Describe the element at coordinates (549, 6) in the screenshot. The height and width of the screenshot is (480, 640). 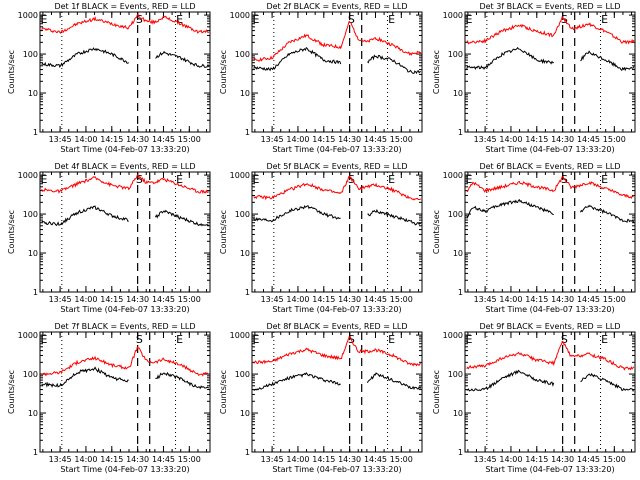
I see `panel-title: Det 3f BLACK = Events, RED = LLD` at that location.